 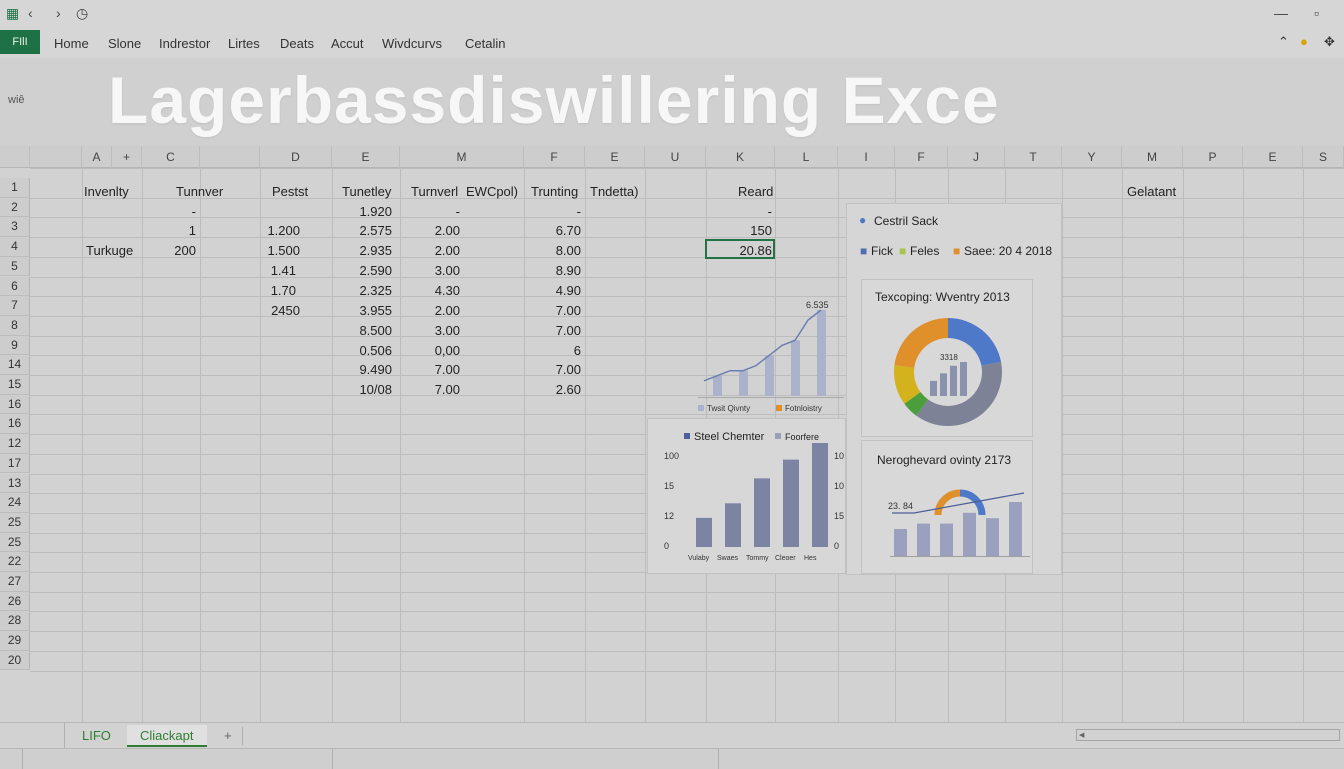 What do you see at coordinates (200, 191) in the screenshot?
I see `cell: Tunnver` at bounding box center [200, 191].